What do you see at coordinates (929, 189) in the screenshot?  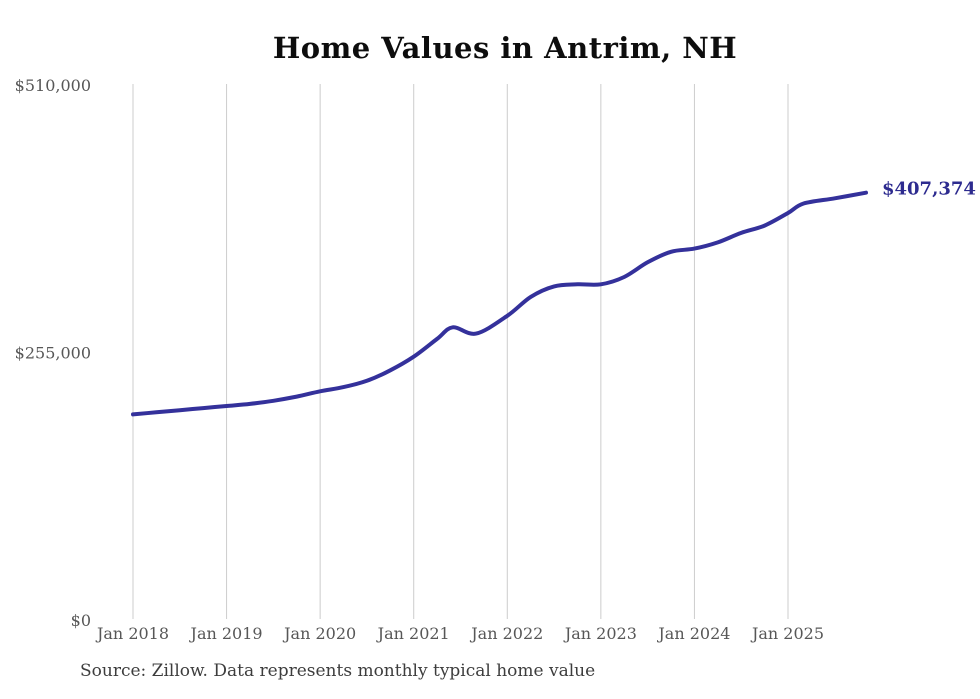 I see `end-value-label: $407,374` at bounding box center [929, 189].